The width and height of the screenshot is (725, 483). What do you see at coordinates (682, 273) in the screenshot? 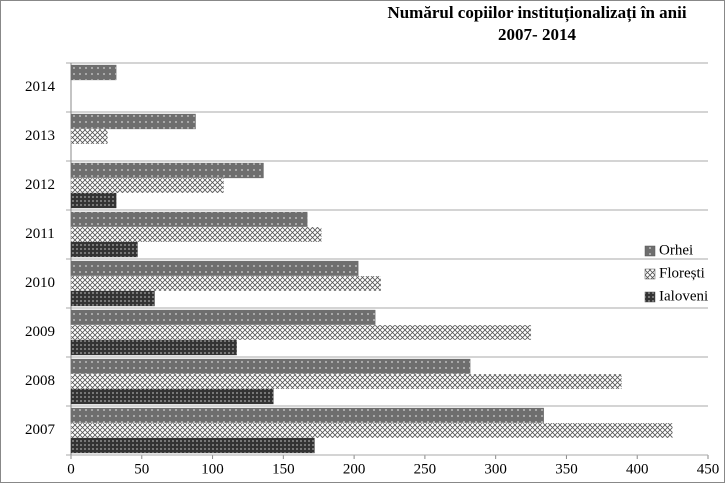
I see `legend-label: Florești` at bounding box center [682, 273].